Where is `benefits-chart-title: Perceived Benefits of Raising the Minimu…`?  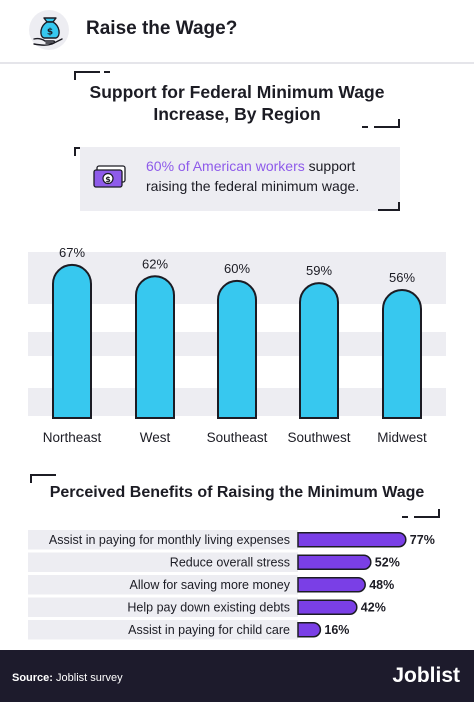 benefits-chart-title: Perceived Benefits of Raising the Minimu… is located at coordinates (237, 492).